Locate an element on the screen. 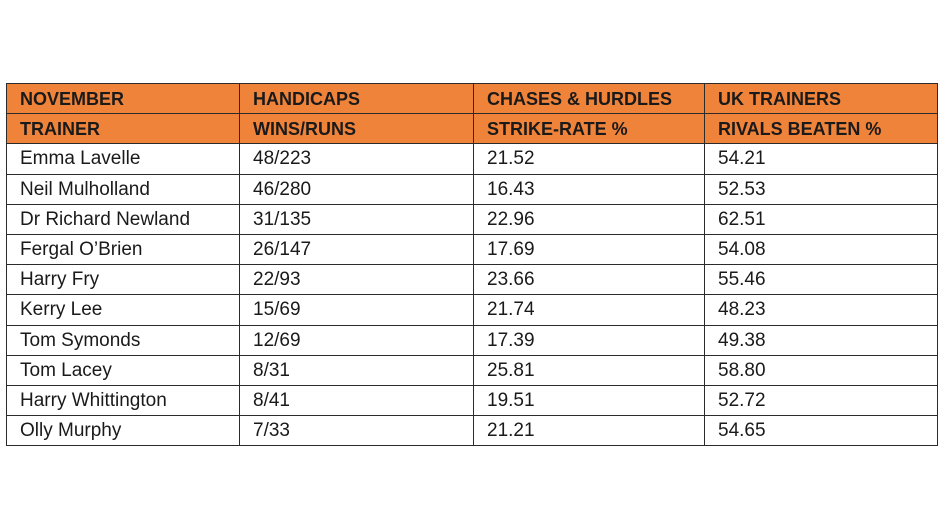 This screenshot has width=945, height=532. cell-wins-runs: 31/135 is located at coordinates (356, 219).